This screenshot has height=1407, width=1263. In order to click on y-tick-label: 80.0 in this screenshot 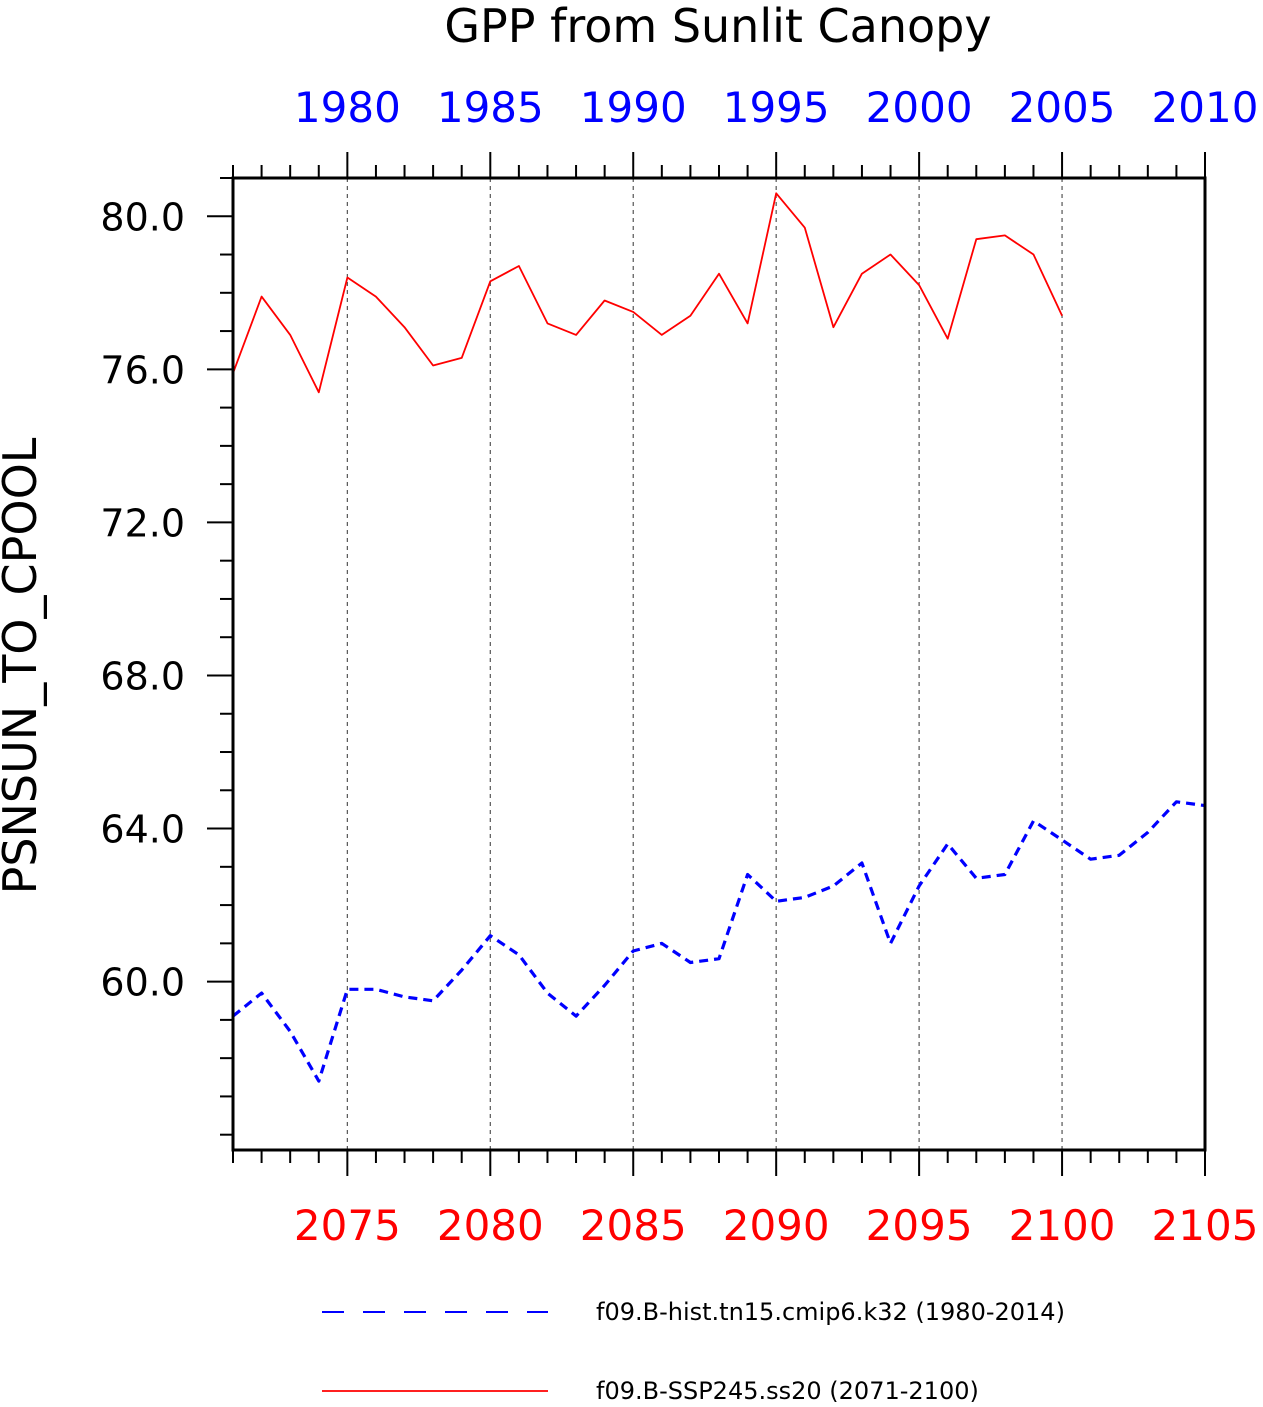, I will do `click(142, 217)`.